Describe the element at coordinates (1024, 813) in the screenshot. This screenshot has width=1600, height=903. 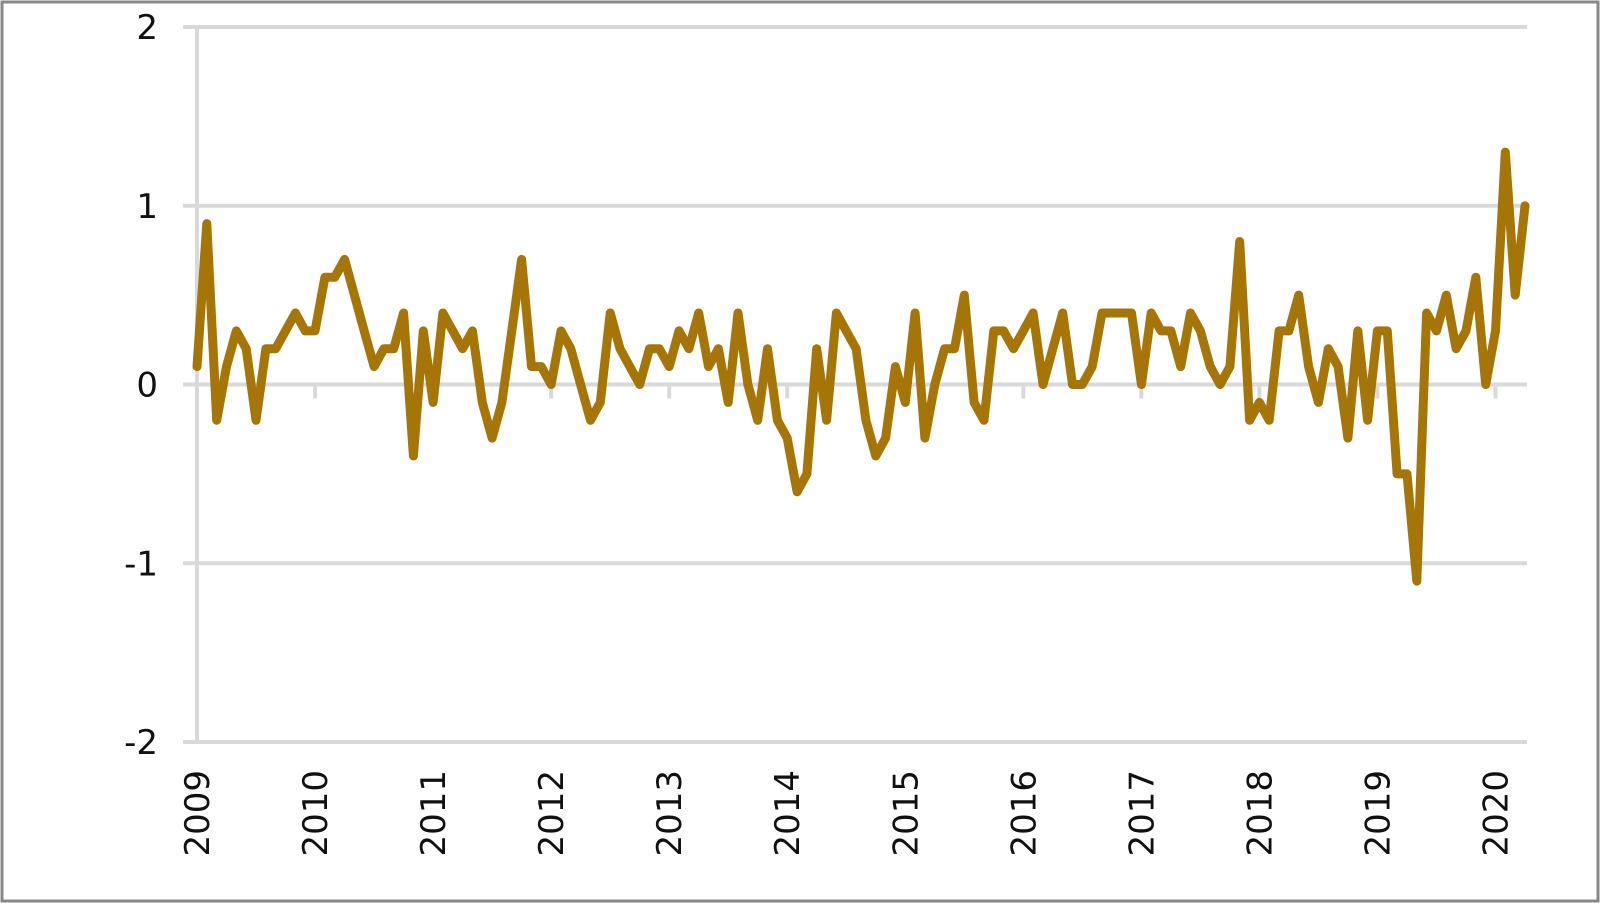
I see `x-tick-label: 2016` at that location.